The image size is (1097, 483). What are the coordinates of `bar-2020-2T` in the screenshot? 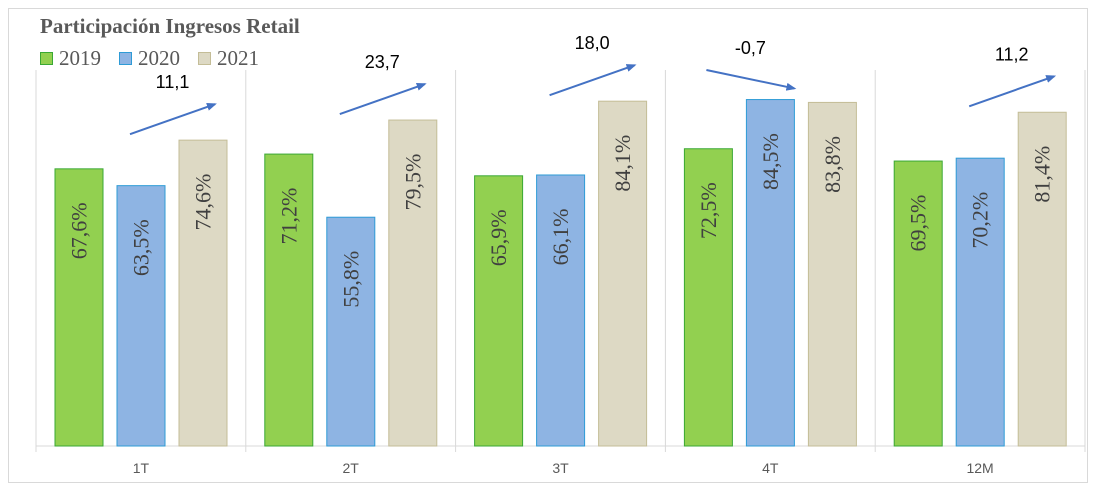 It's located at (351, 331).